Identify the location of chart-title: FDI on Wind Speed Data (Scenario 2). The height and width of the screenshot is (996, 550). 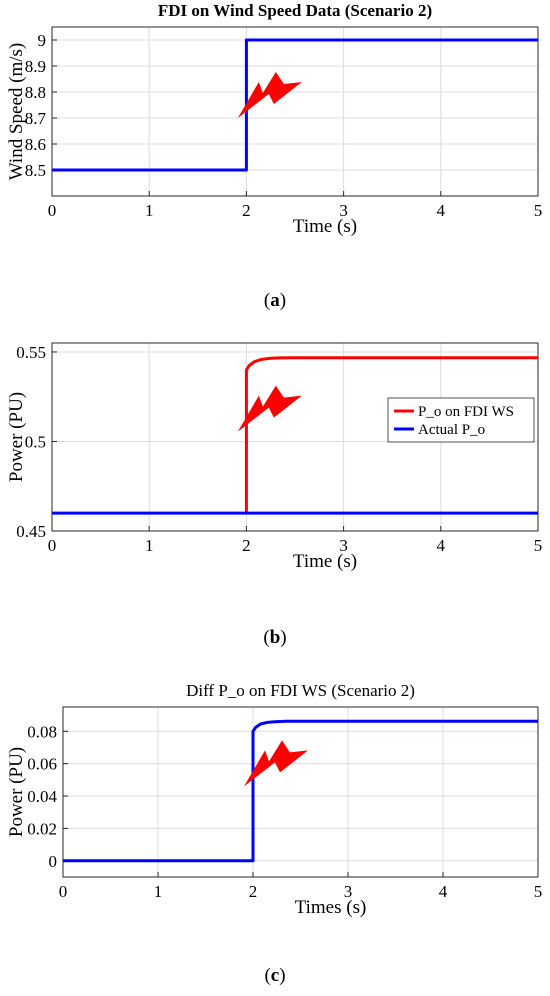
(295, 10).